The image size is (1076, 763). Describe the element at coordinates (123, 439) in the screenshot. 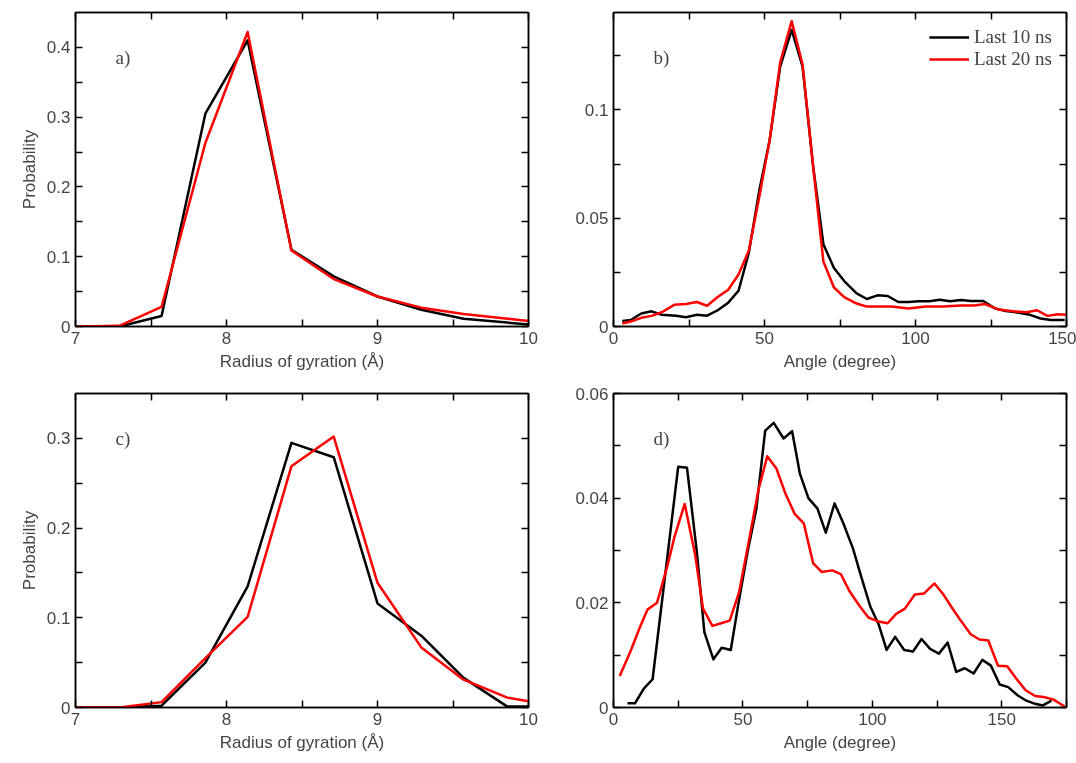

I see `annotation: c)` at that location.